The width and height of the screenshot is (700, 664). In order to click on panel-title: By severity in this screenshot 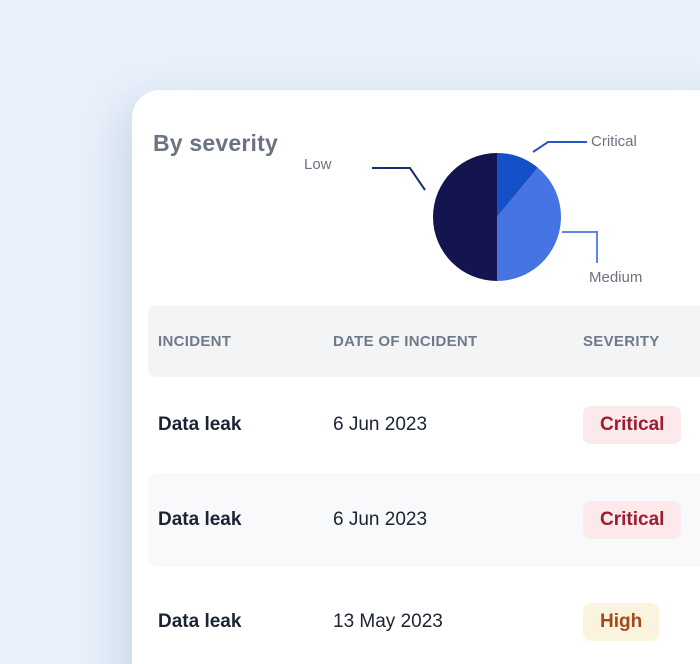, I will do `click(215, 143)`.